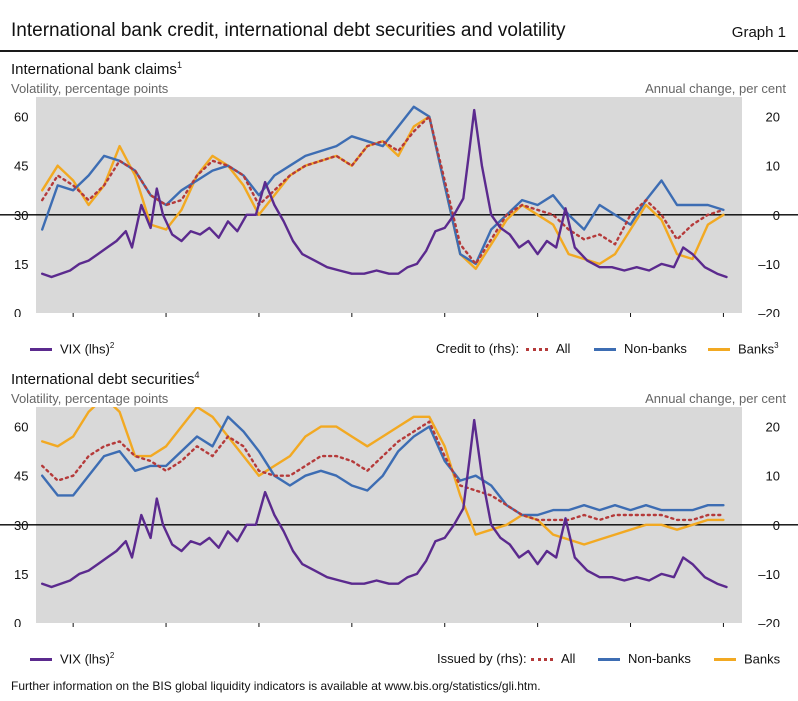 The image size is (798, 701). I want to click on series-line-nonbanks, so click(383, 466).